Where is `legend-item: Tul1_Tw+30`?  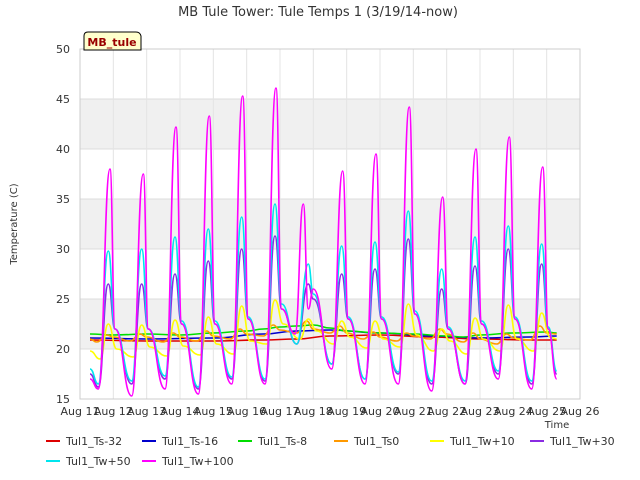
legend-item: Tul1_Tw+30 is located at coordinates (579, 441).